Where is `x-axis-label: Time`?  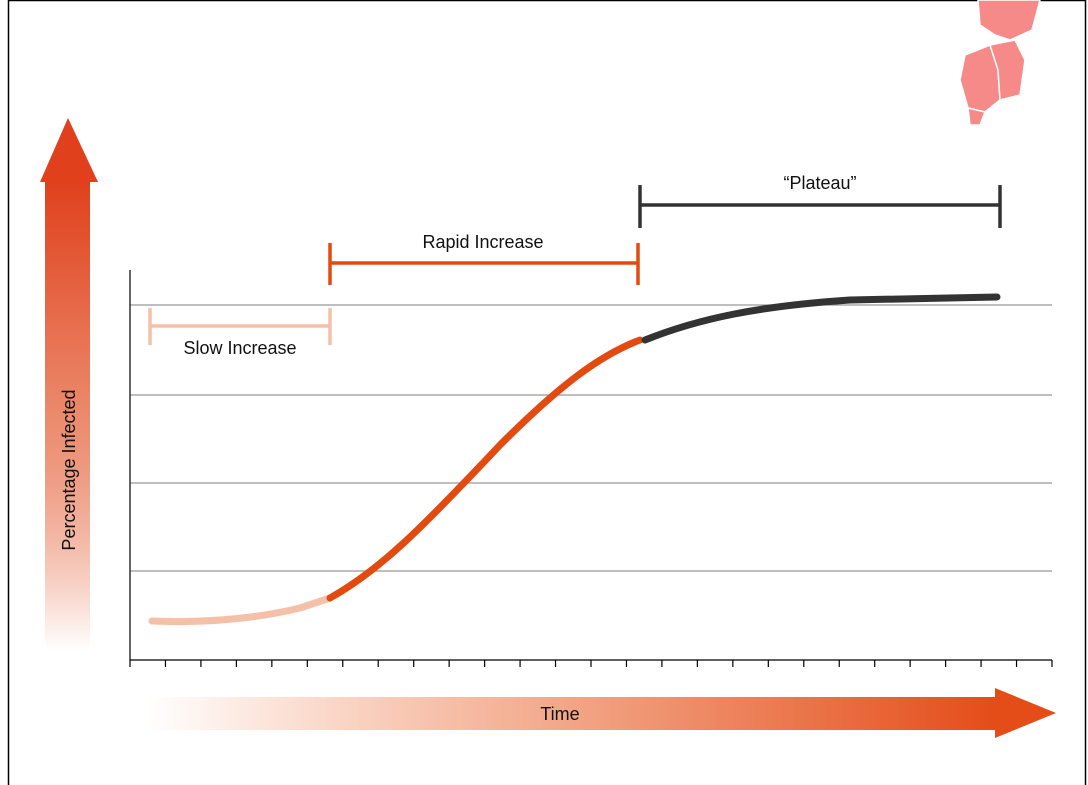 x-axis-label: Time is located at coordinates (559, 714).